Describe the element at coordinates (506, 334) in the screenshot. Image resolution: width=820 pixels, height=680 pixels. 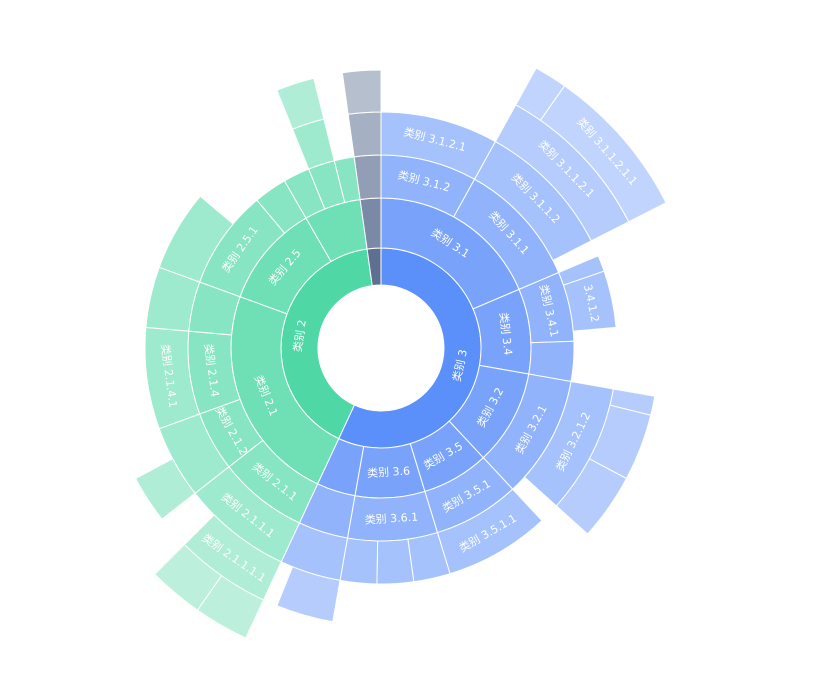
I see `segment-label: 类别 3.4` at that location.